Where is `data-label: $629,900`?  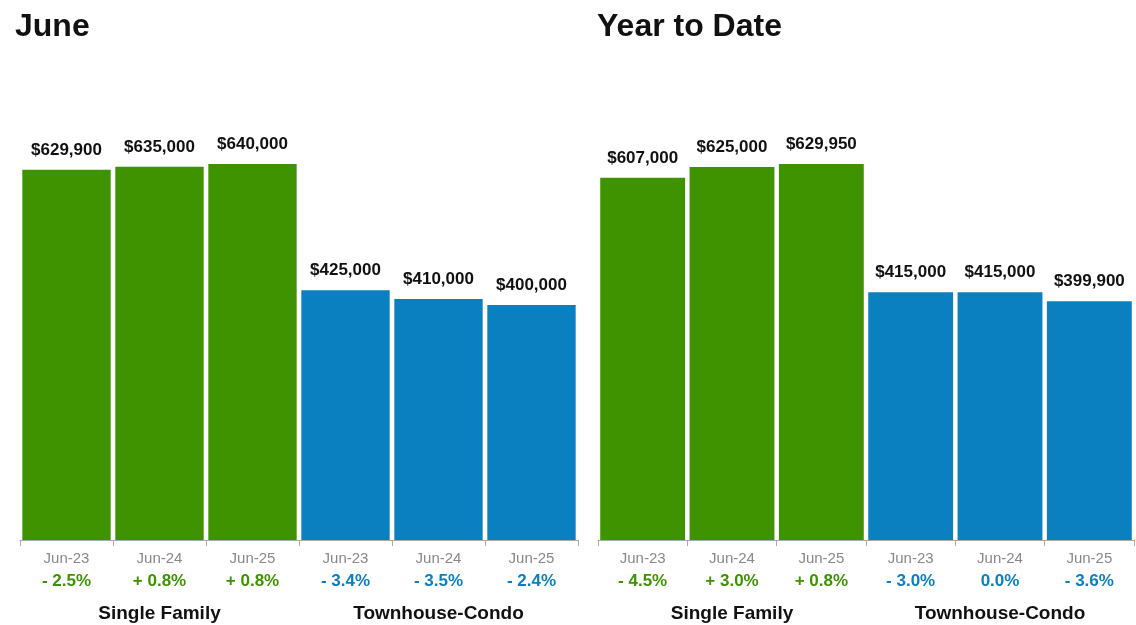 data-label: $629,900 is located at coordinates (66, 149).